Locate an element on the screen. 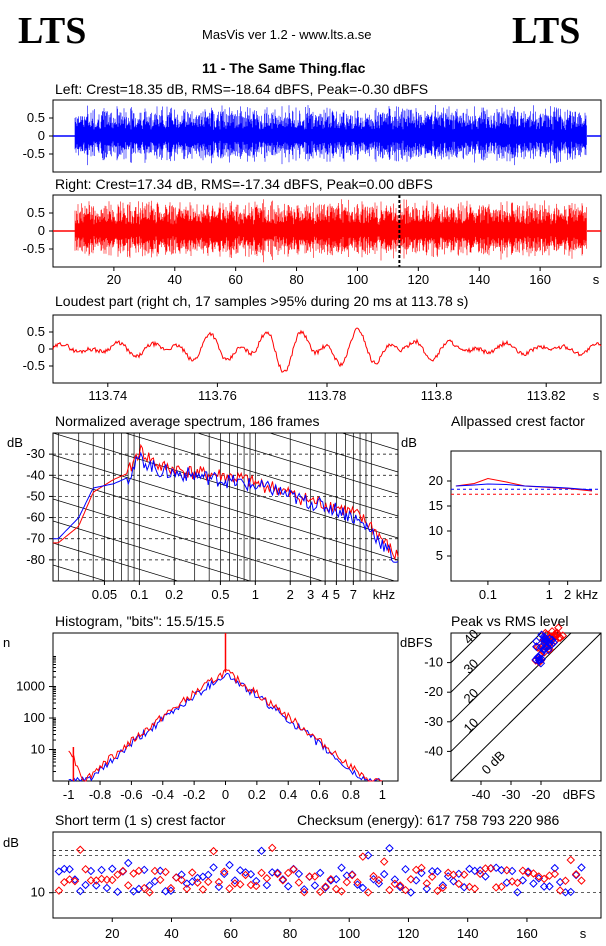  allpass-series-blue is located at coordinates (524, 487).